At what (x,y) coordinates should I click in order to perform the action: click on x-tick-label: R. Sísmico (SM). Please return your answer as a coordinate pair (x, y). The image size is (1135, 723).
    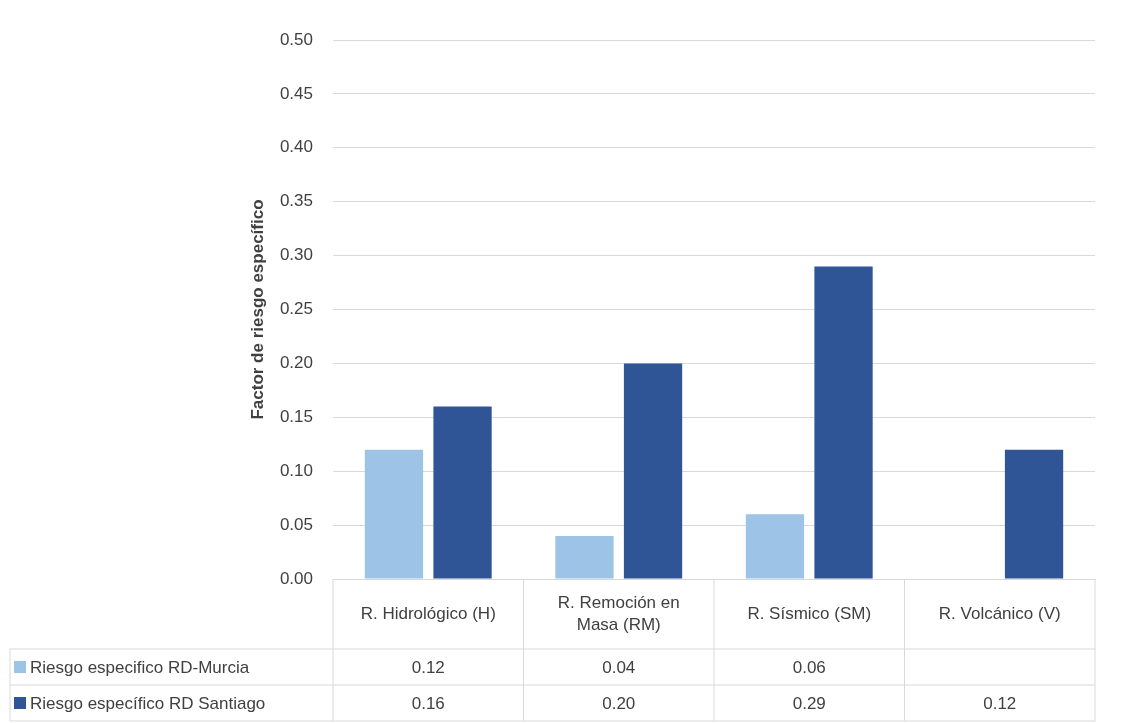
    Looking at the image, I should click on (809, 613).